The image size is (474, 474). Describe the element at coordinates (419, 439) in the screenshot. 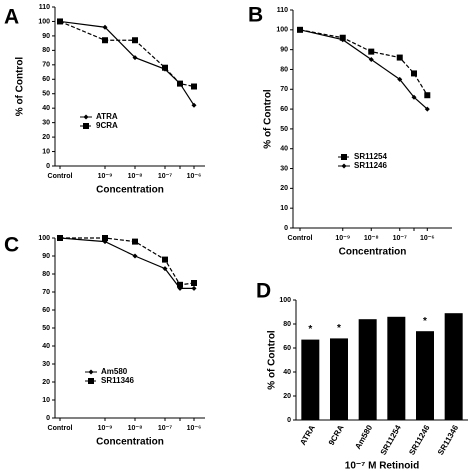

I see `x-tick-label: SR11246` at that location.